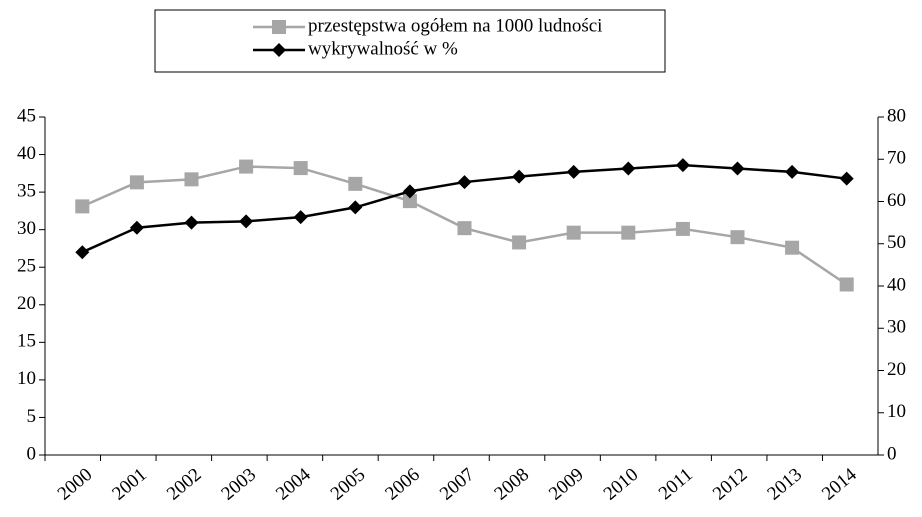 The height and width of the screenshot is (517, 922). What do you see at coordinates (457, 484) in the screenshot?
I see `x-tick-label: 2007` at bounding box center [457, 484].